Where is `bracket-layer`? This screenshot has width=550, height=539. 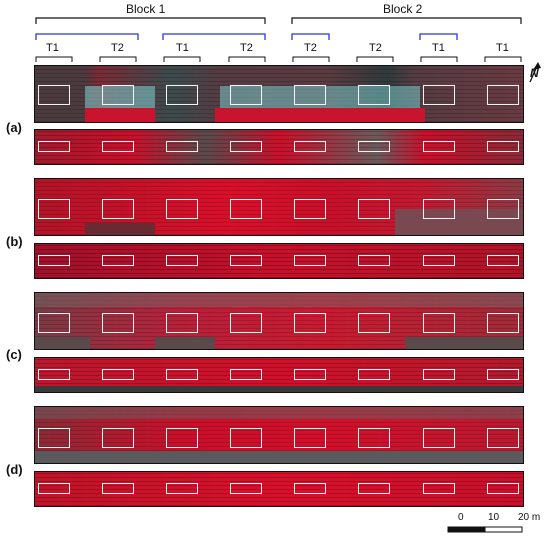
bracket-layer is located at coordinates (278, 39).